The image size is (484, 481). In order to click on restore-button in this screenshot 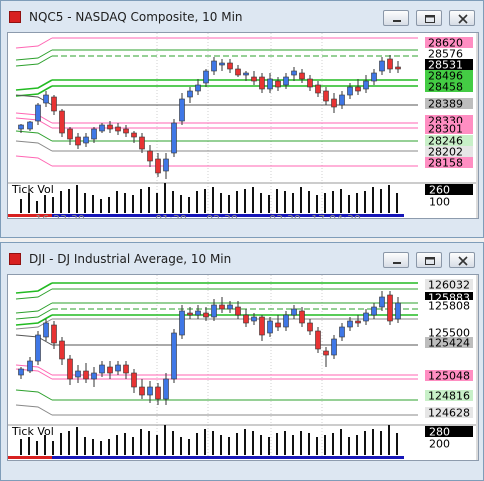, I will do `click(429, 18)`.